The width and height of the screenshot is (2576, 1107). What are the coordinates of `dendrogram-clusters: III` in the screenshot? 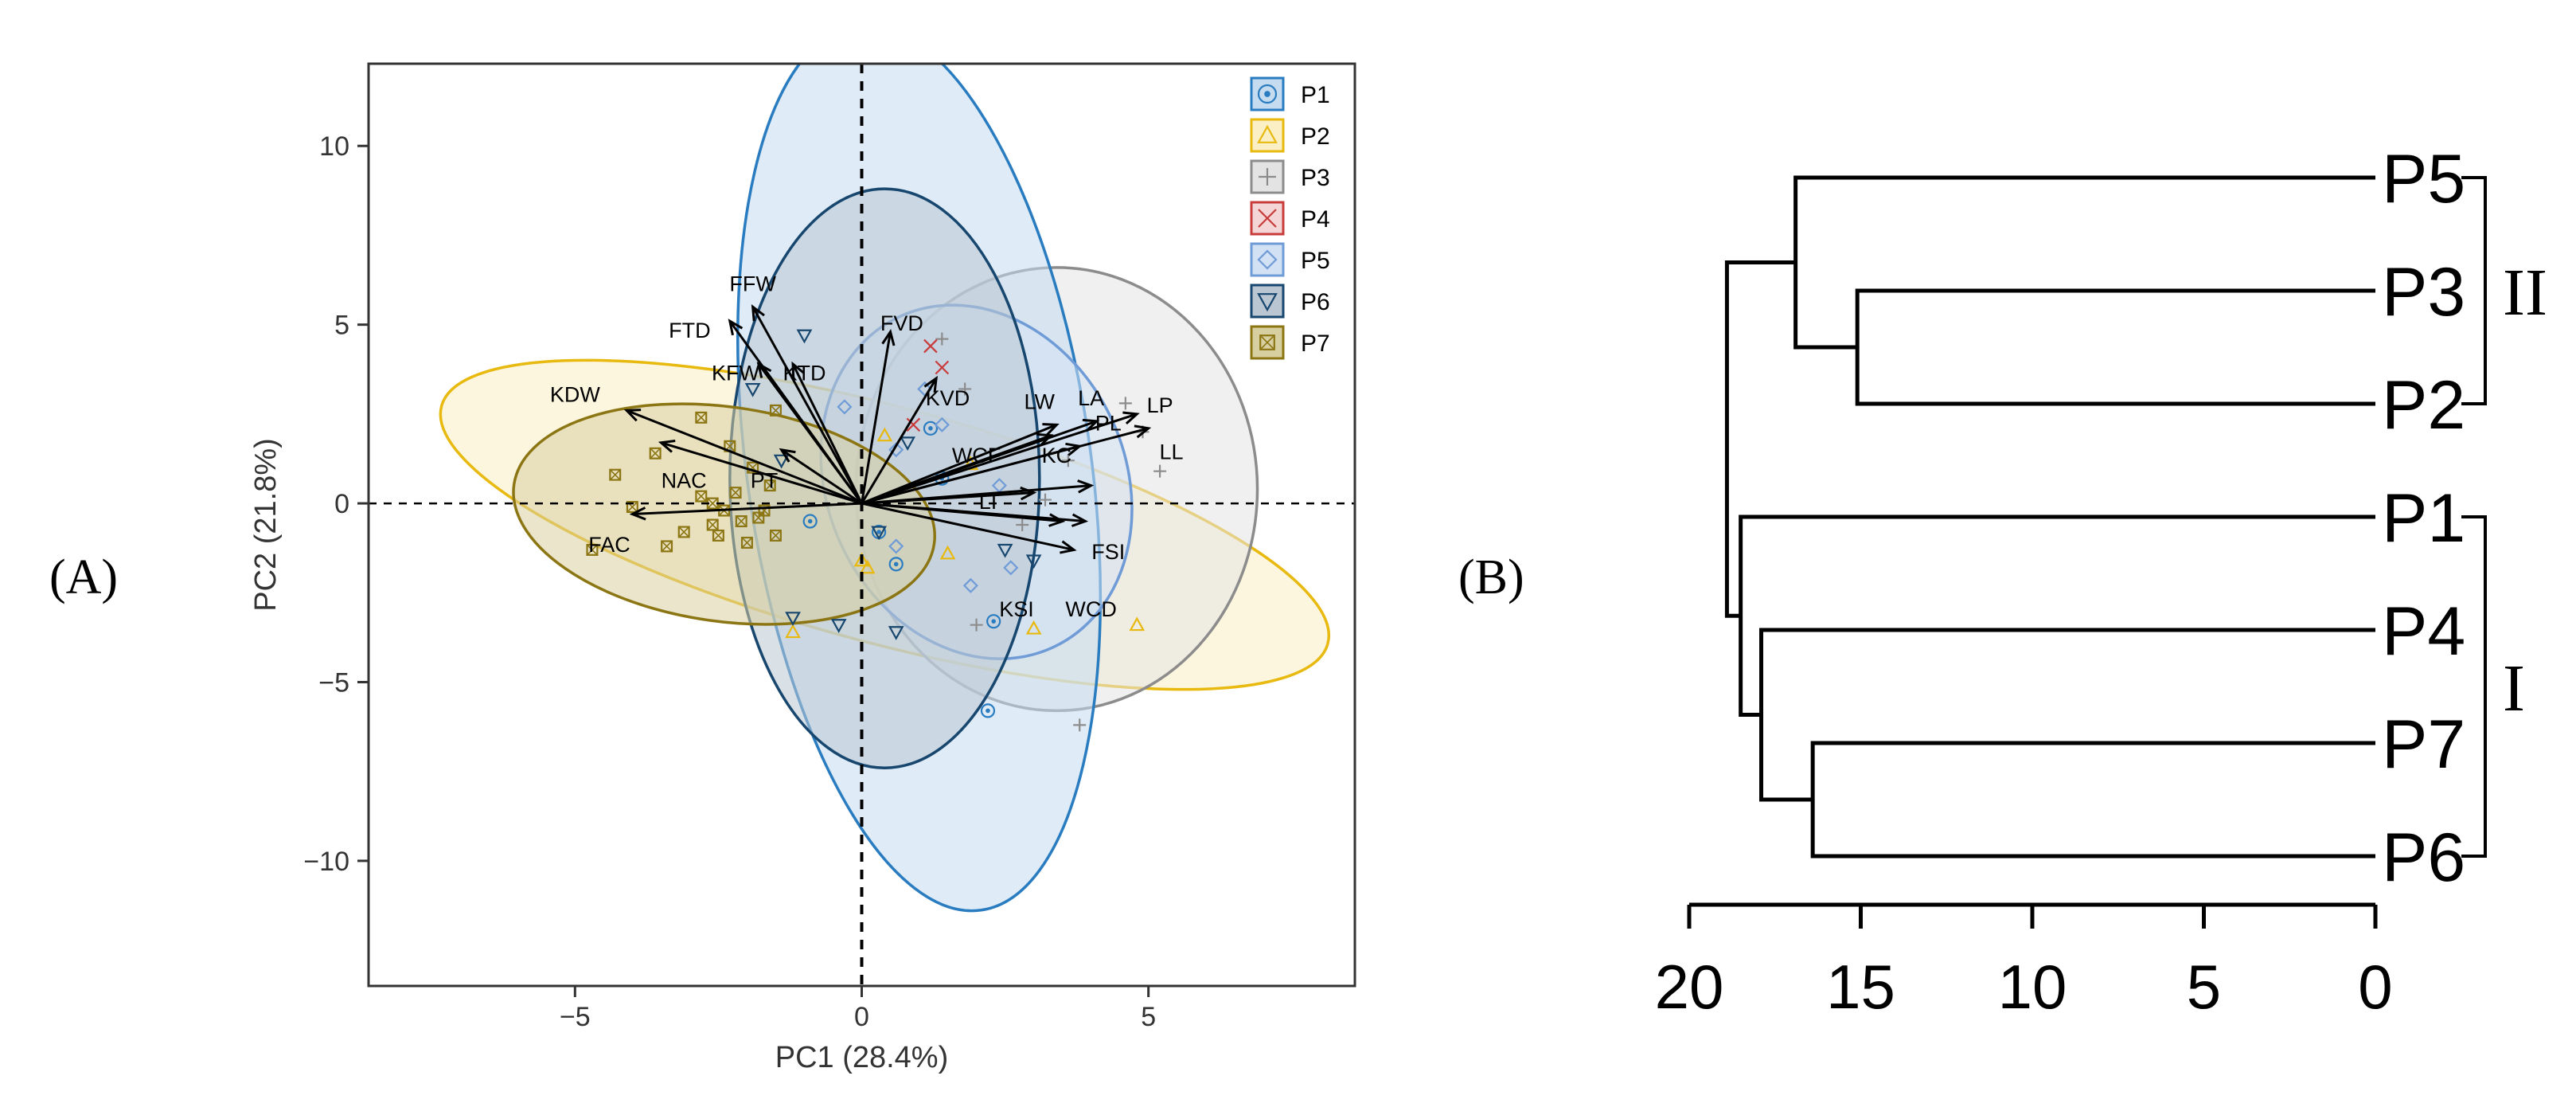 It's located at (2504, 517).